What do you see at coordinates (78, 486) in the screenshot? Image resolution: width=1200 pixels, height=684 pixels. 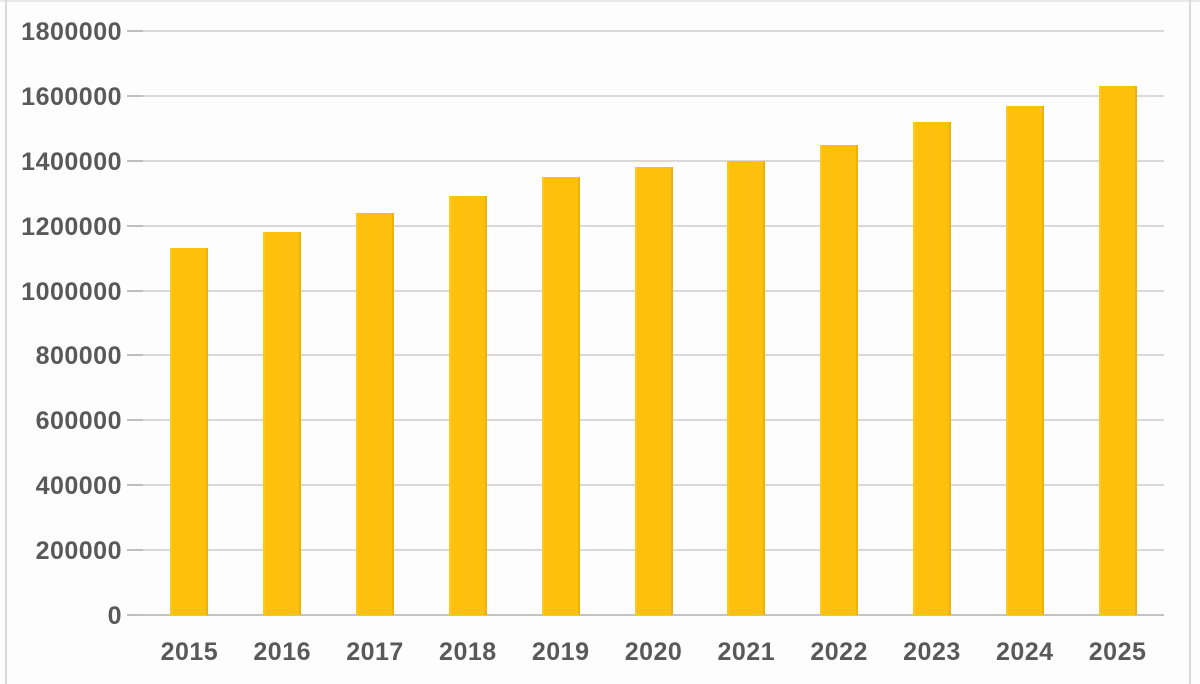 I see `y-axis-label: 400000` at bounding box center [78, 486].